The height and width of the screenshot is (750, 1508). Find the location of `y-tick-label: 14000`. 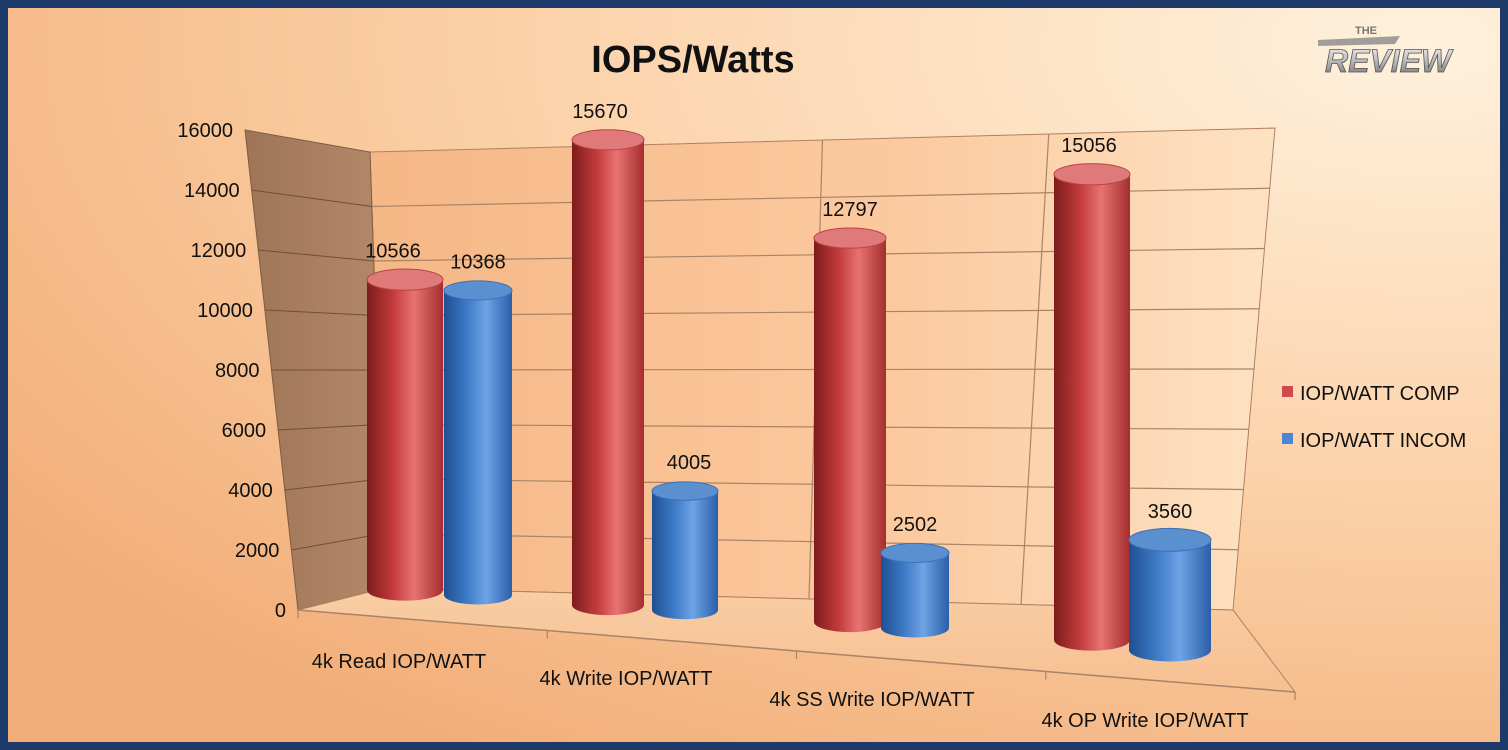

y-tick-label: 14000 is located at coordinates (212, 191).